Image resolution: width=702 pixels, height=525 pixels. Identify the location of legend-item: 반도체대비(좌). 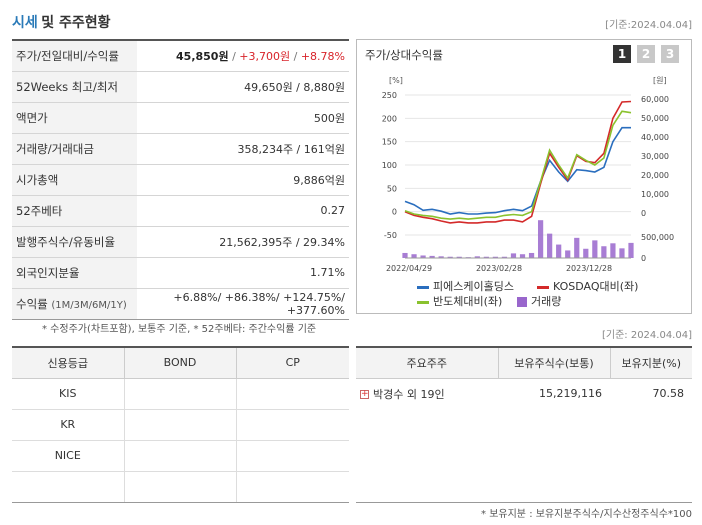
(459, 301).